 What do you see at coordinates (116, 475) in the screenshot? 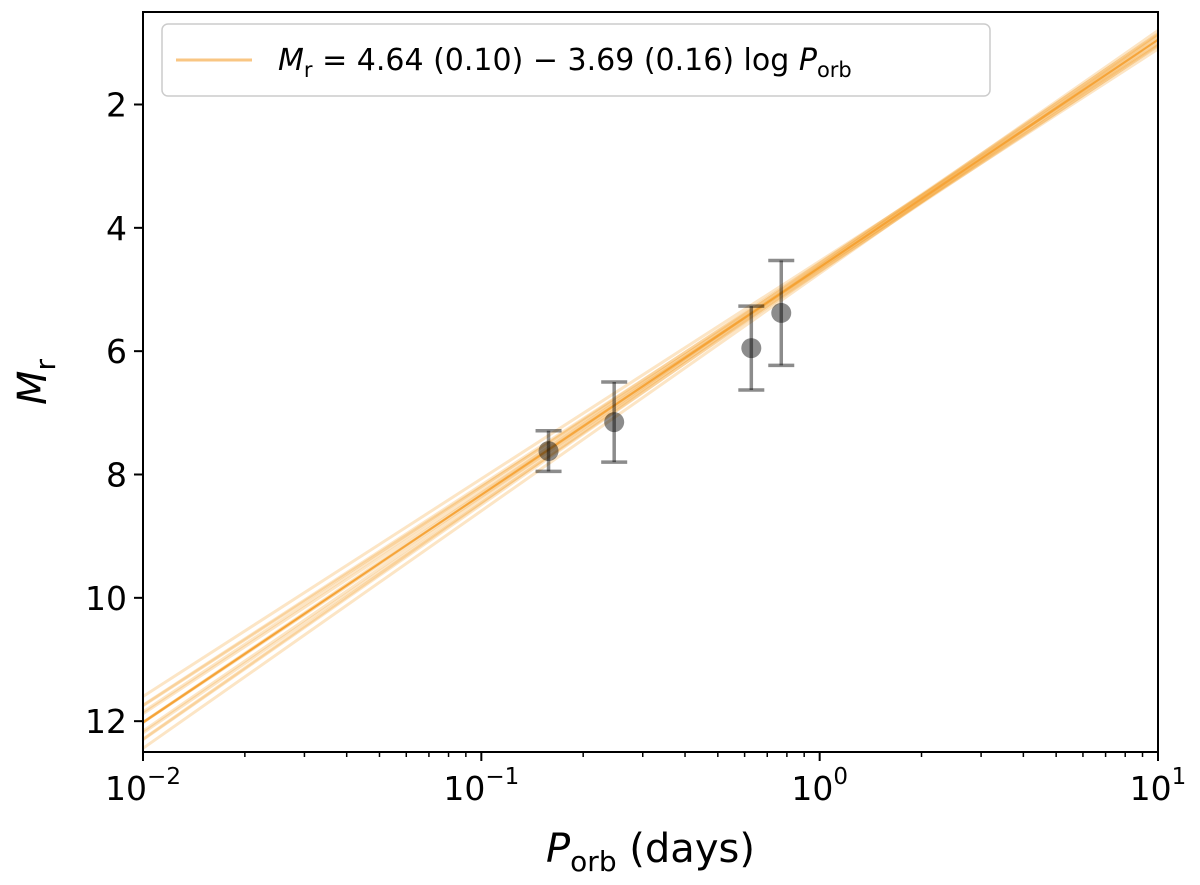
I see `y-tick-label: 8` at bounding box center [116, 475].